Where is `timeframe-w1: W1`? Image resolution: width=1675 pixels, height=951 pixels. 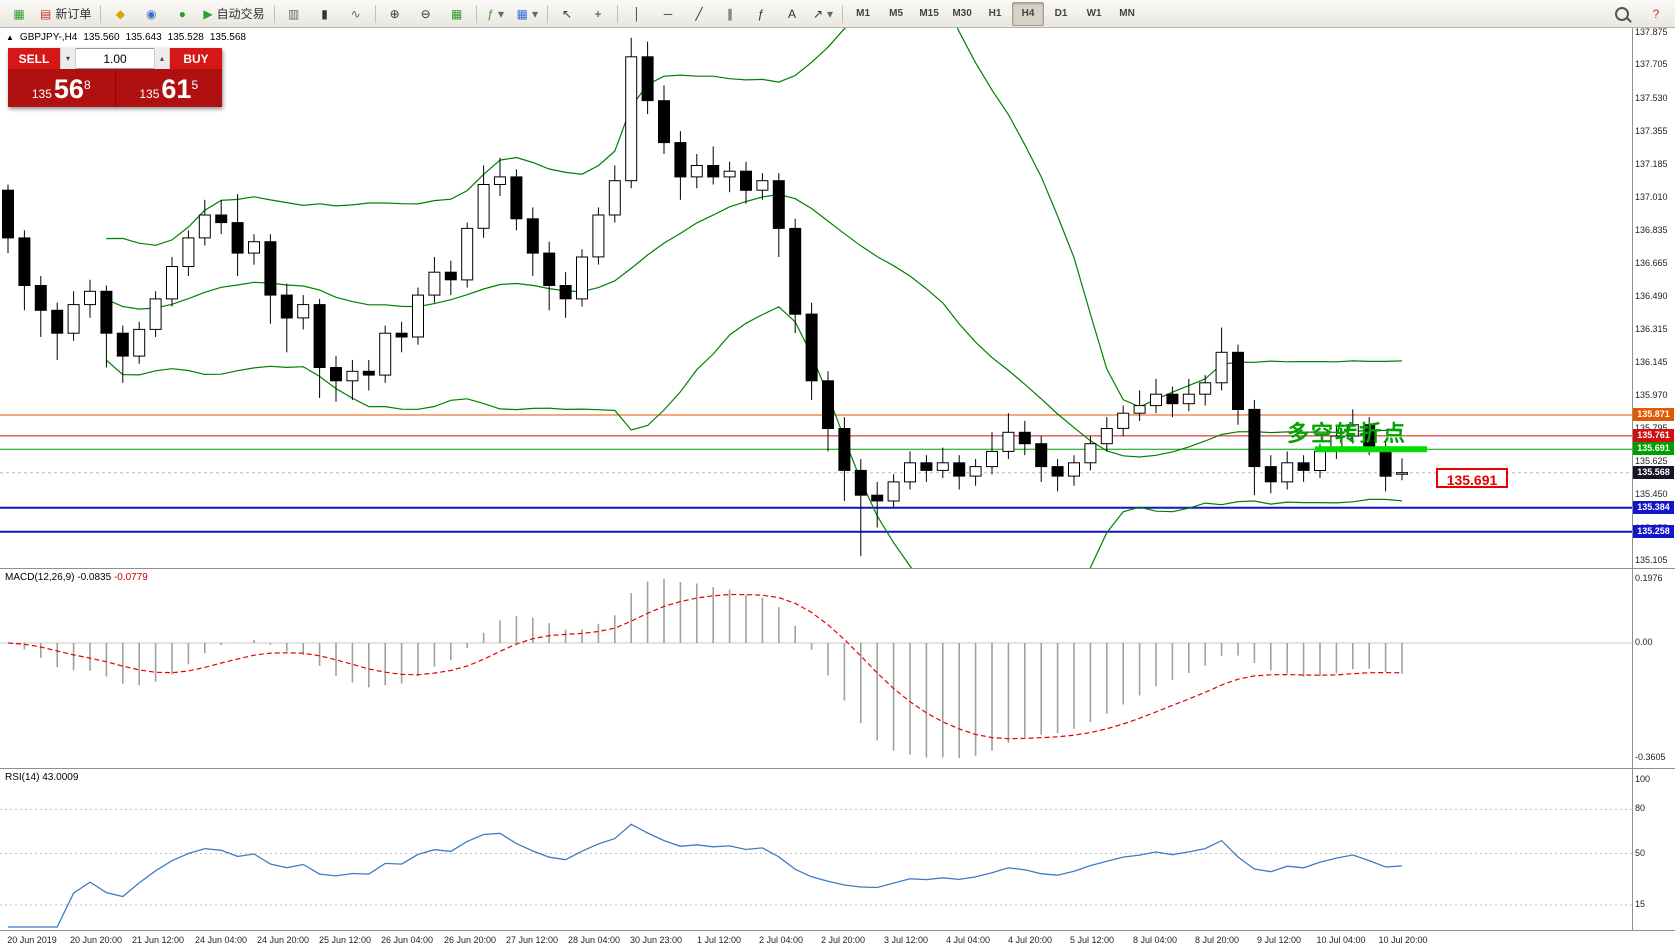
timeframe-w1: W1 is located at coordinates (1094, 13).